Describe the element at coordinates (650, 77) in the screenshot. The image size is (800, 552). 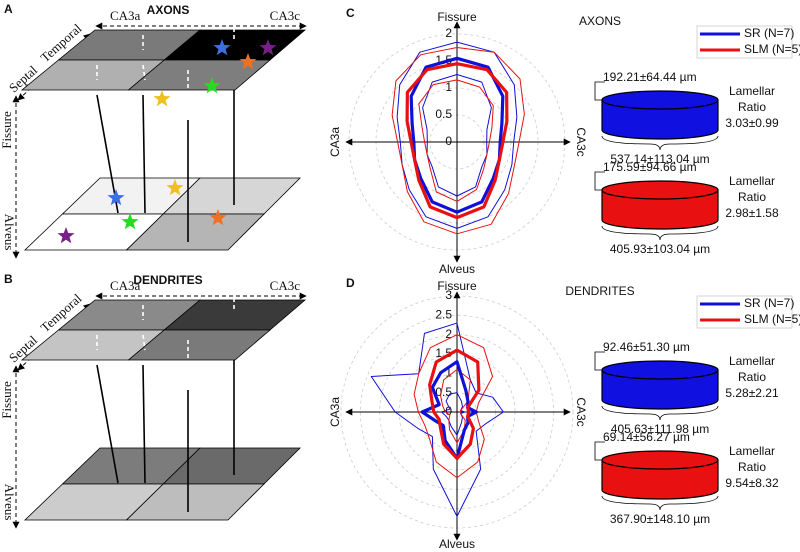
I see `height-label: 192.21±64.44 µm` at that location.